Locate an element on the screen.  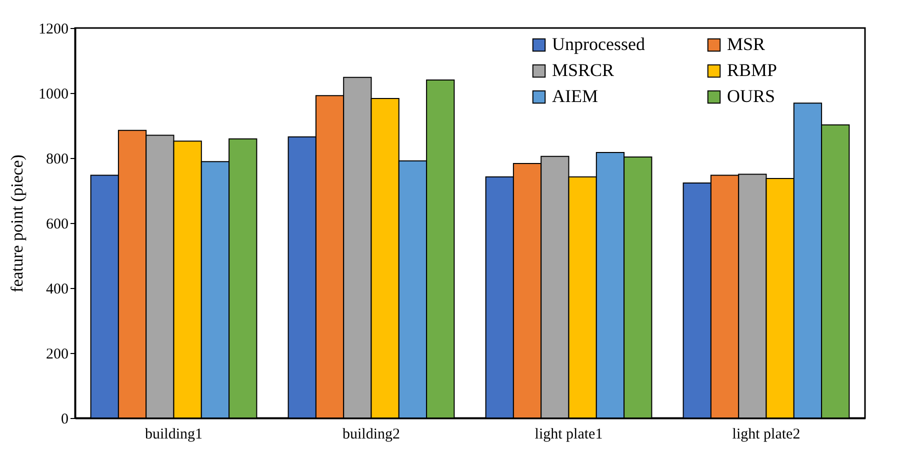
legend-label: MSRCR is located at coordinates (583, 70).